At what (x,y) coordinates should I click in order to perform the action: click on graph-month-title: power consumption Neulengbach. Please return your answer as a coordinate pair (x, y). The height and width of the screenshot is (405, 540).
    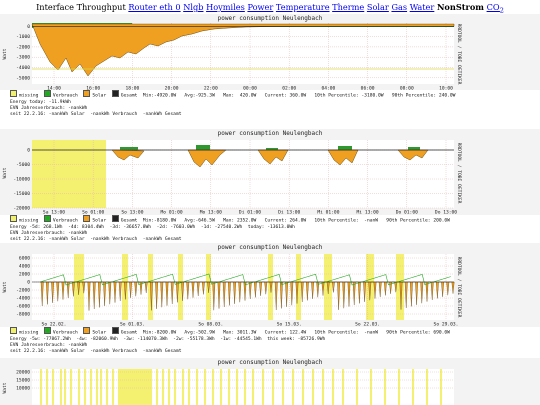
    Looking at the image, I should click on (270, 247).